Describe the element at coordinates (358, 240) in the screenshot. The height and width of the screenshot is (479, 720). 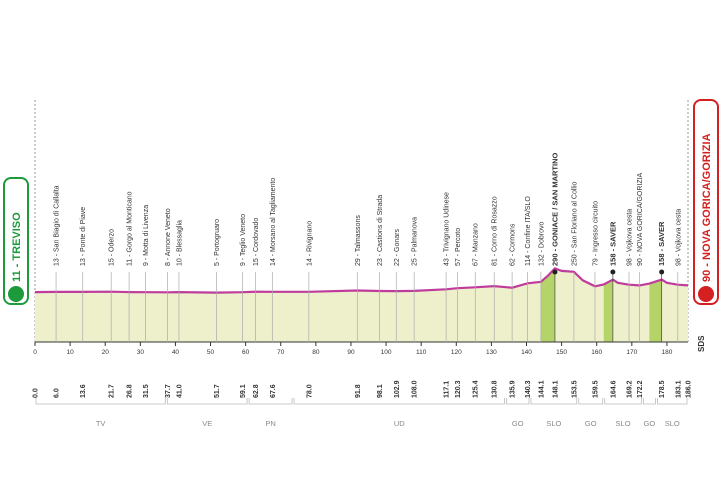
I see `waypoint-label: 29 - Talmassons` at that location.